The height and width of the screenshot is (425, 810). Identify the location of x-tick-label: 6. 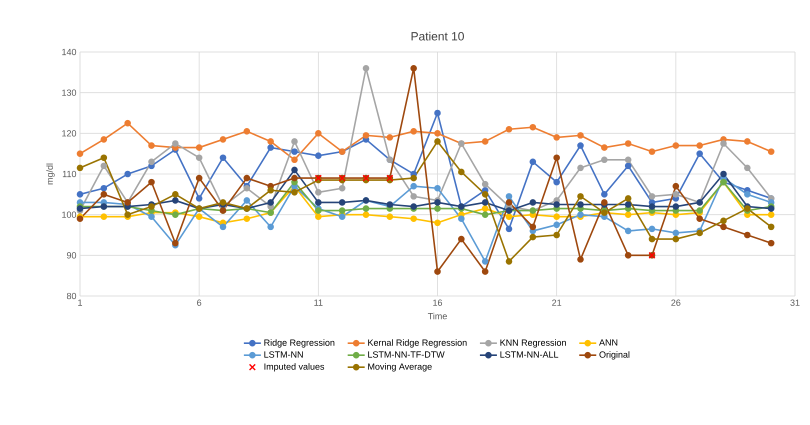
(199, 303).